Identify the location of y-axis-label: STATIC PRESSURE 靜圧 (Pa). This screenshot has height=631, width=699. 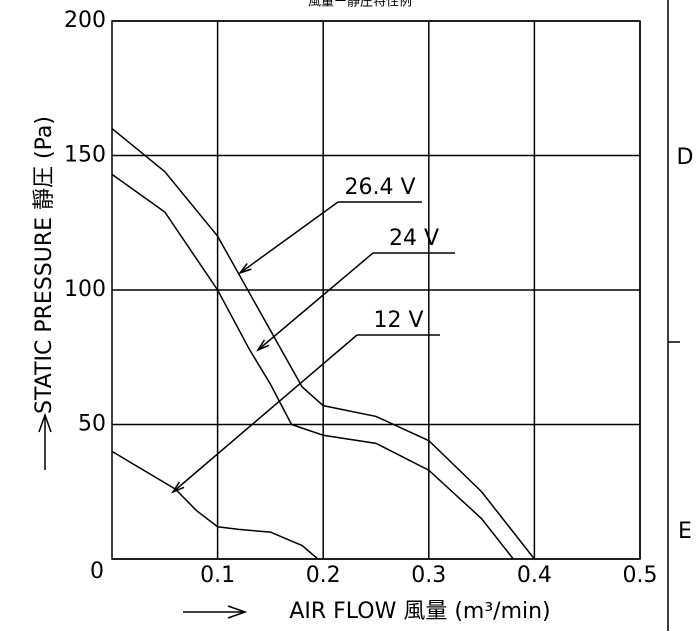
(44, 265).